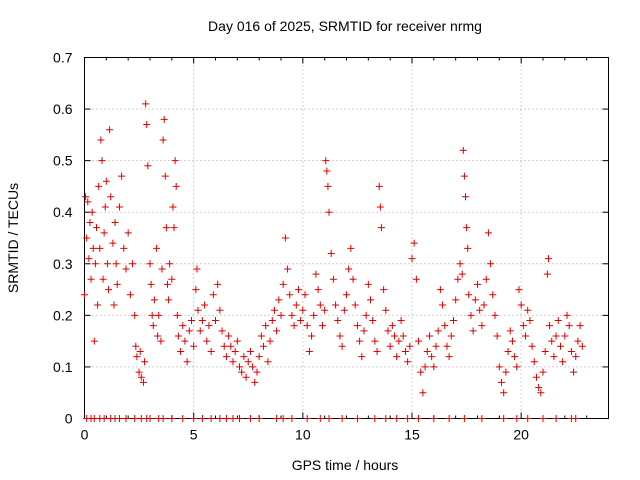  I want to click on y-tick-label: 0.3, so click(63, 264).